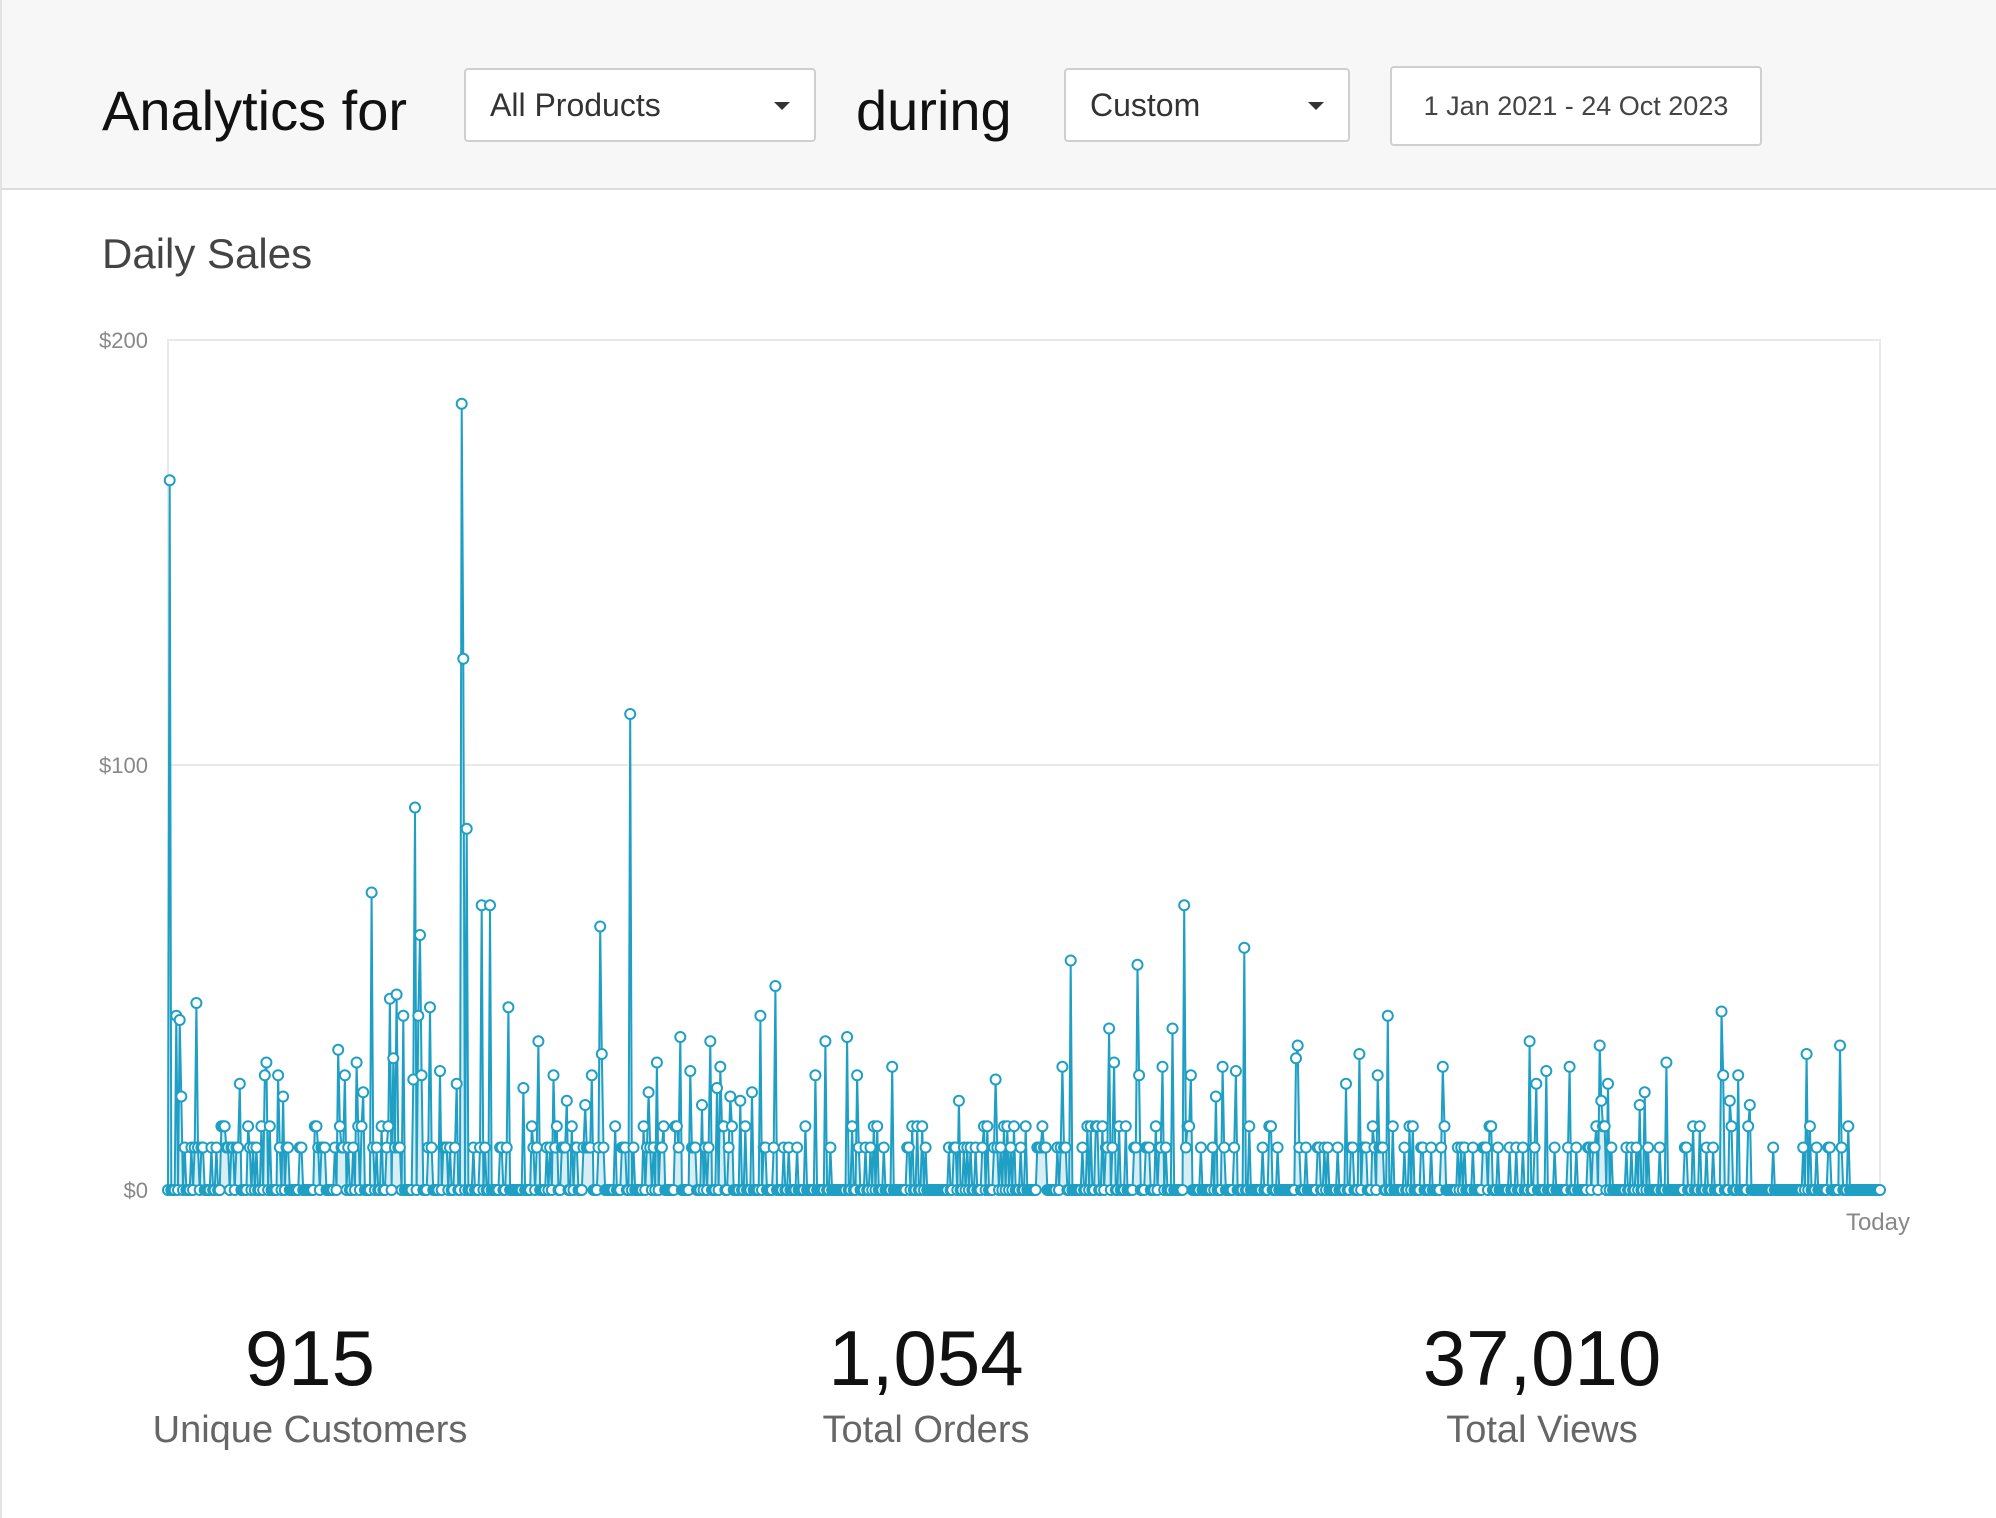 The height and width of the screenshot is (1518, 1996). Describe the element at coordinates (926, 1358) in the screenshot. I see `stat-value: 1,054` at that location.